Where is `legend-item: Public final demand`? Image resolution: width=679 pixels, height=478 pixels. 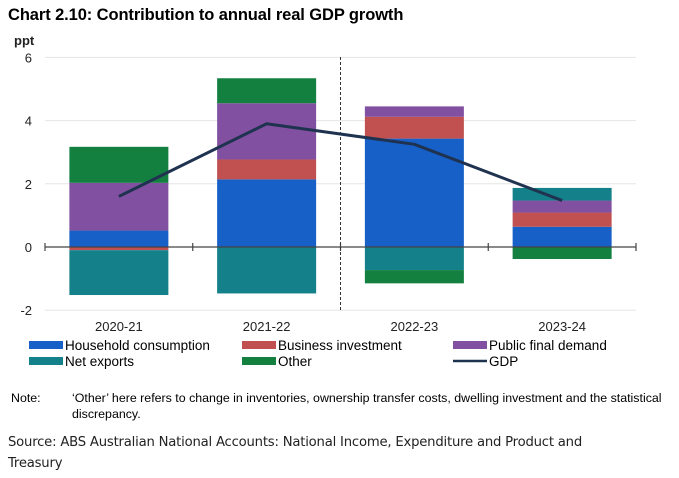 legend-item: Public final demand is located at coordinates (530, 345).